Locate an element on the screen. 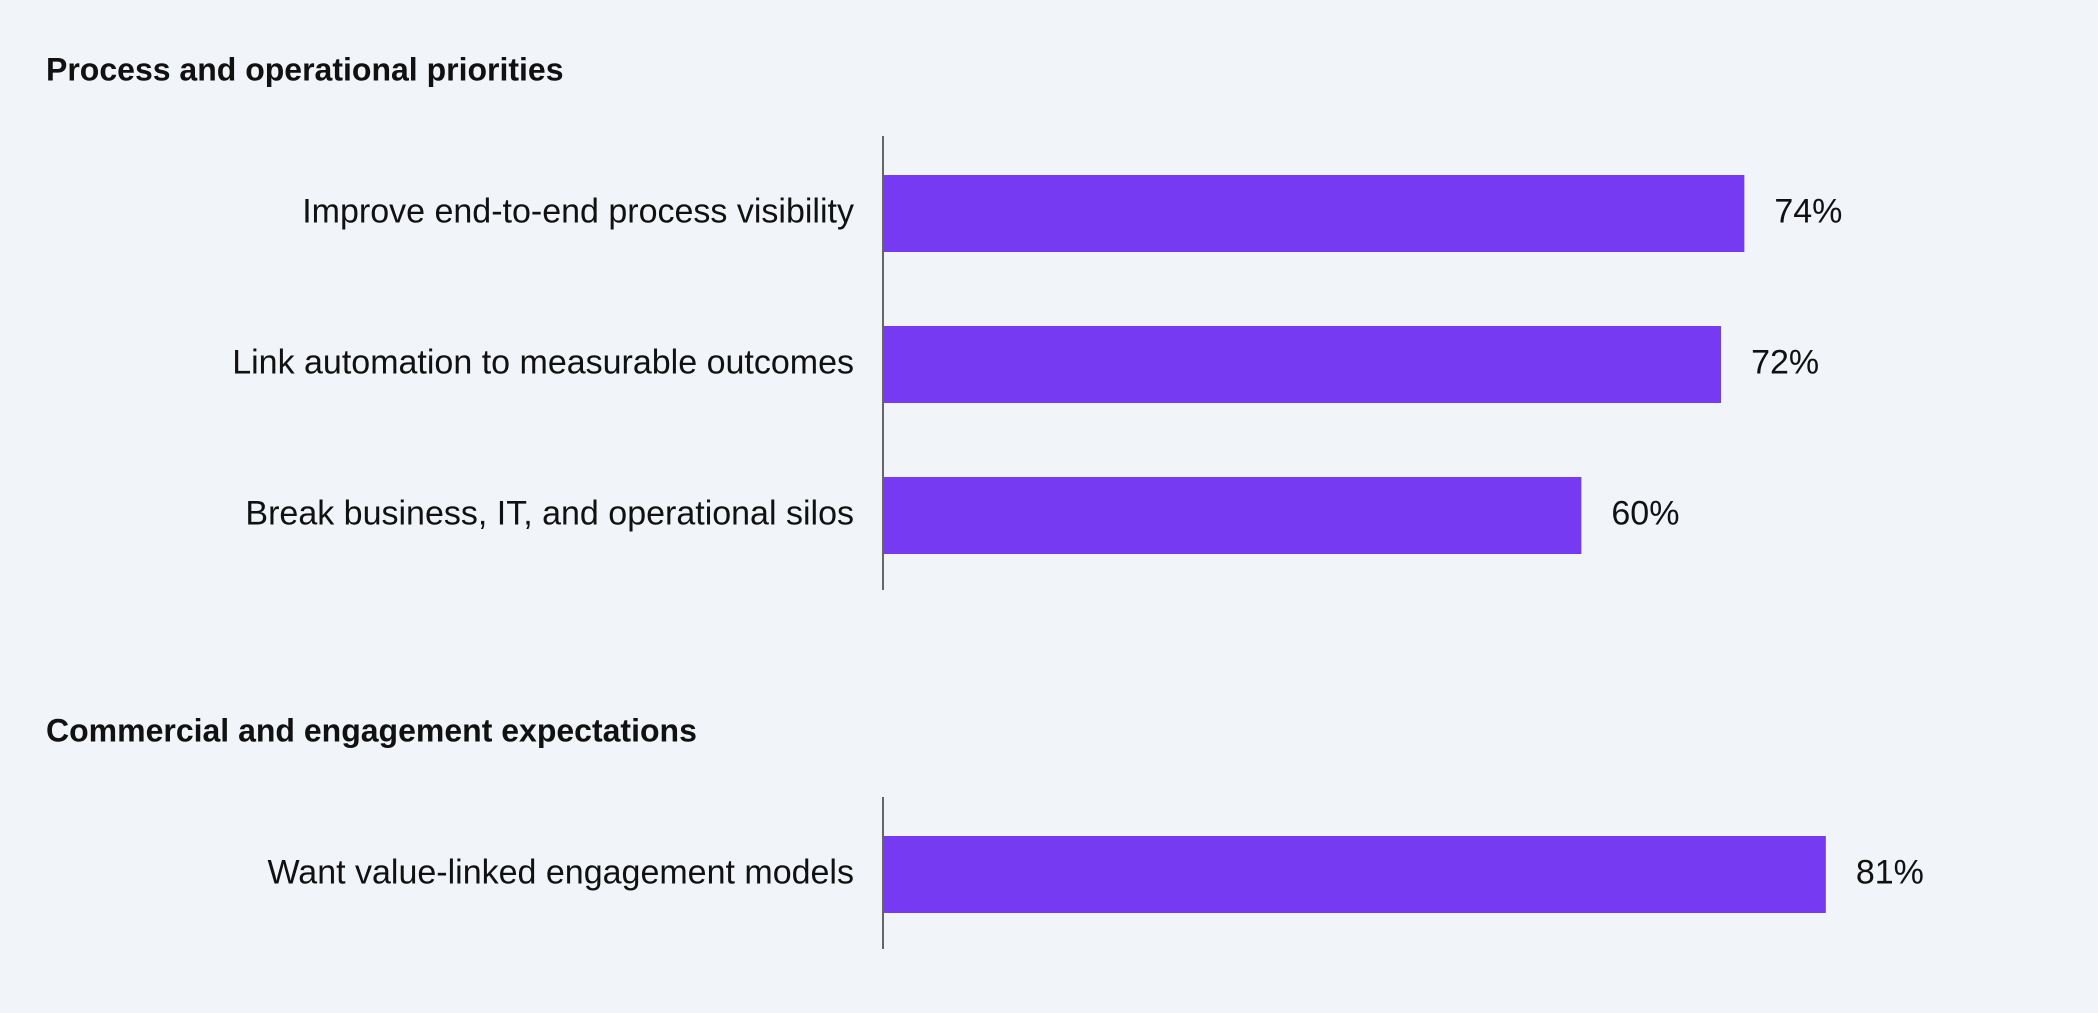 This screenshot has width=2098, height=1013. category-label: Improve end-to-end process visibility is located at coordinates (578, 211).